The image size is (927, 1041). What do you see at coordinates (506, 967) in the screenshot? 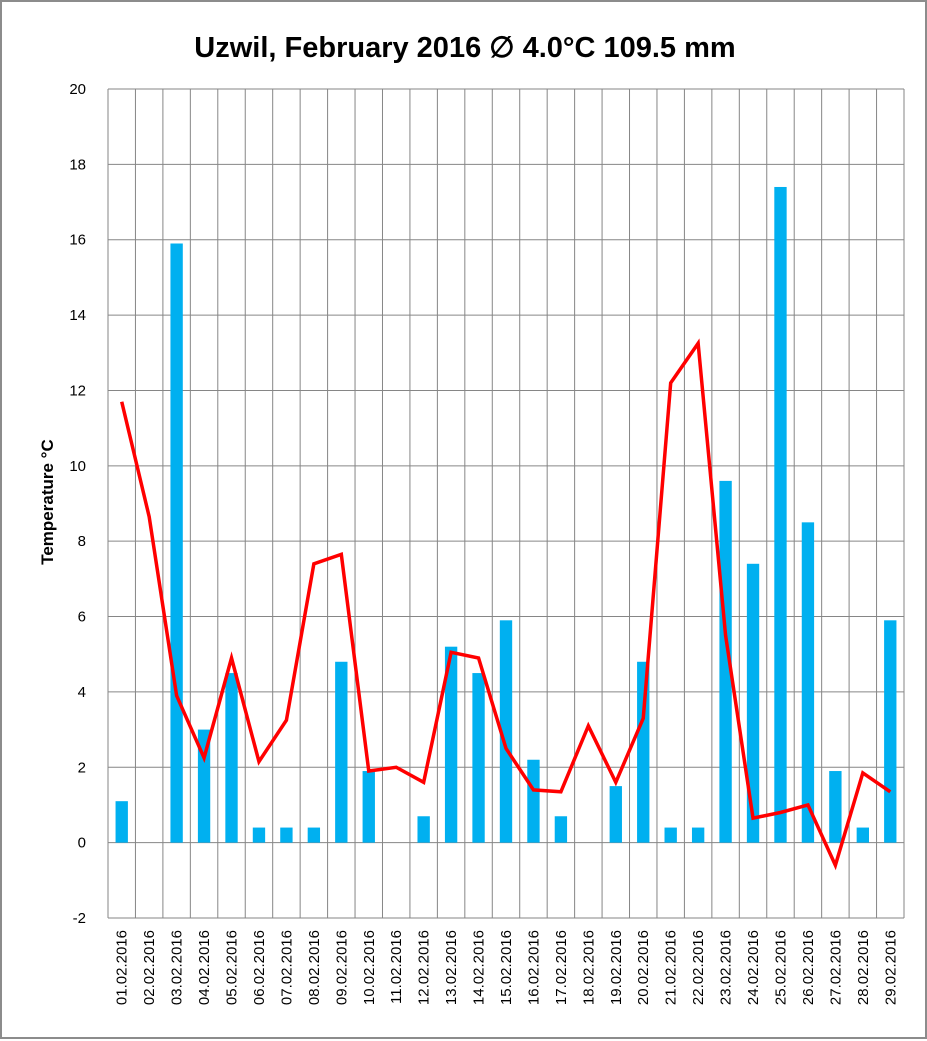
I see `x-tick-label: 15.02.2016` at bounding box center [506, 967].